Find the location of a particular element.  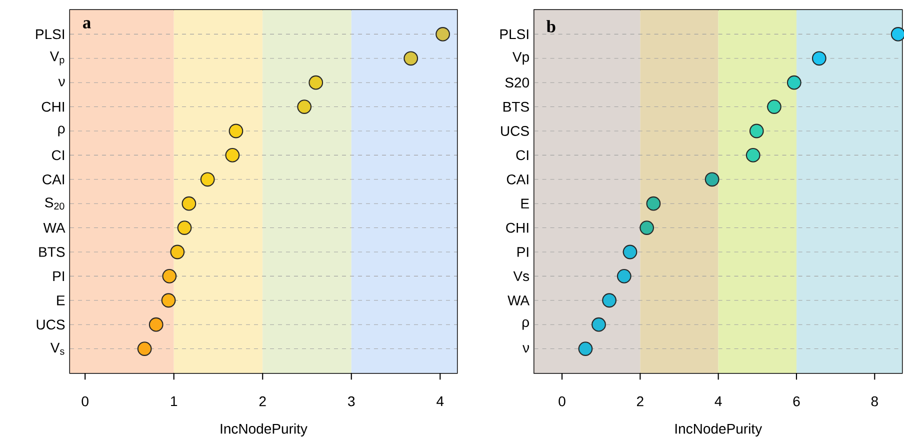

y-tick-label: V$_{p}$ is located at coordinates (57, 58).